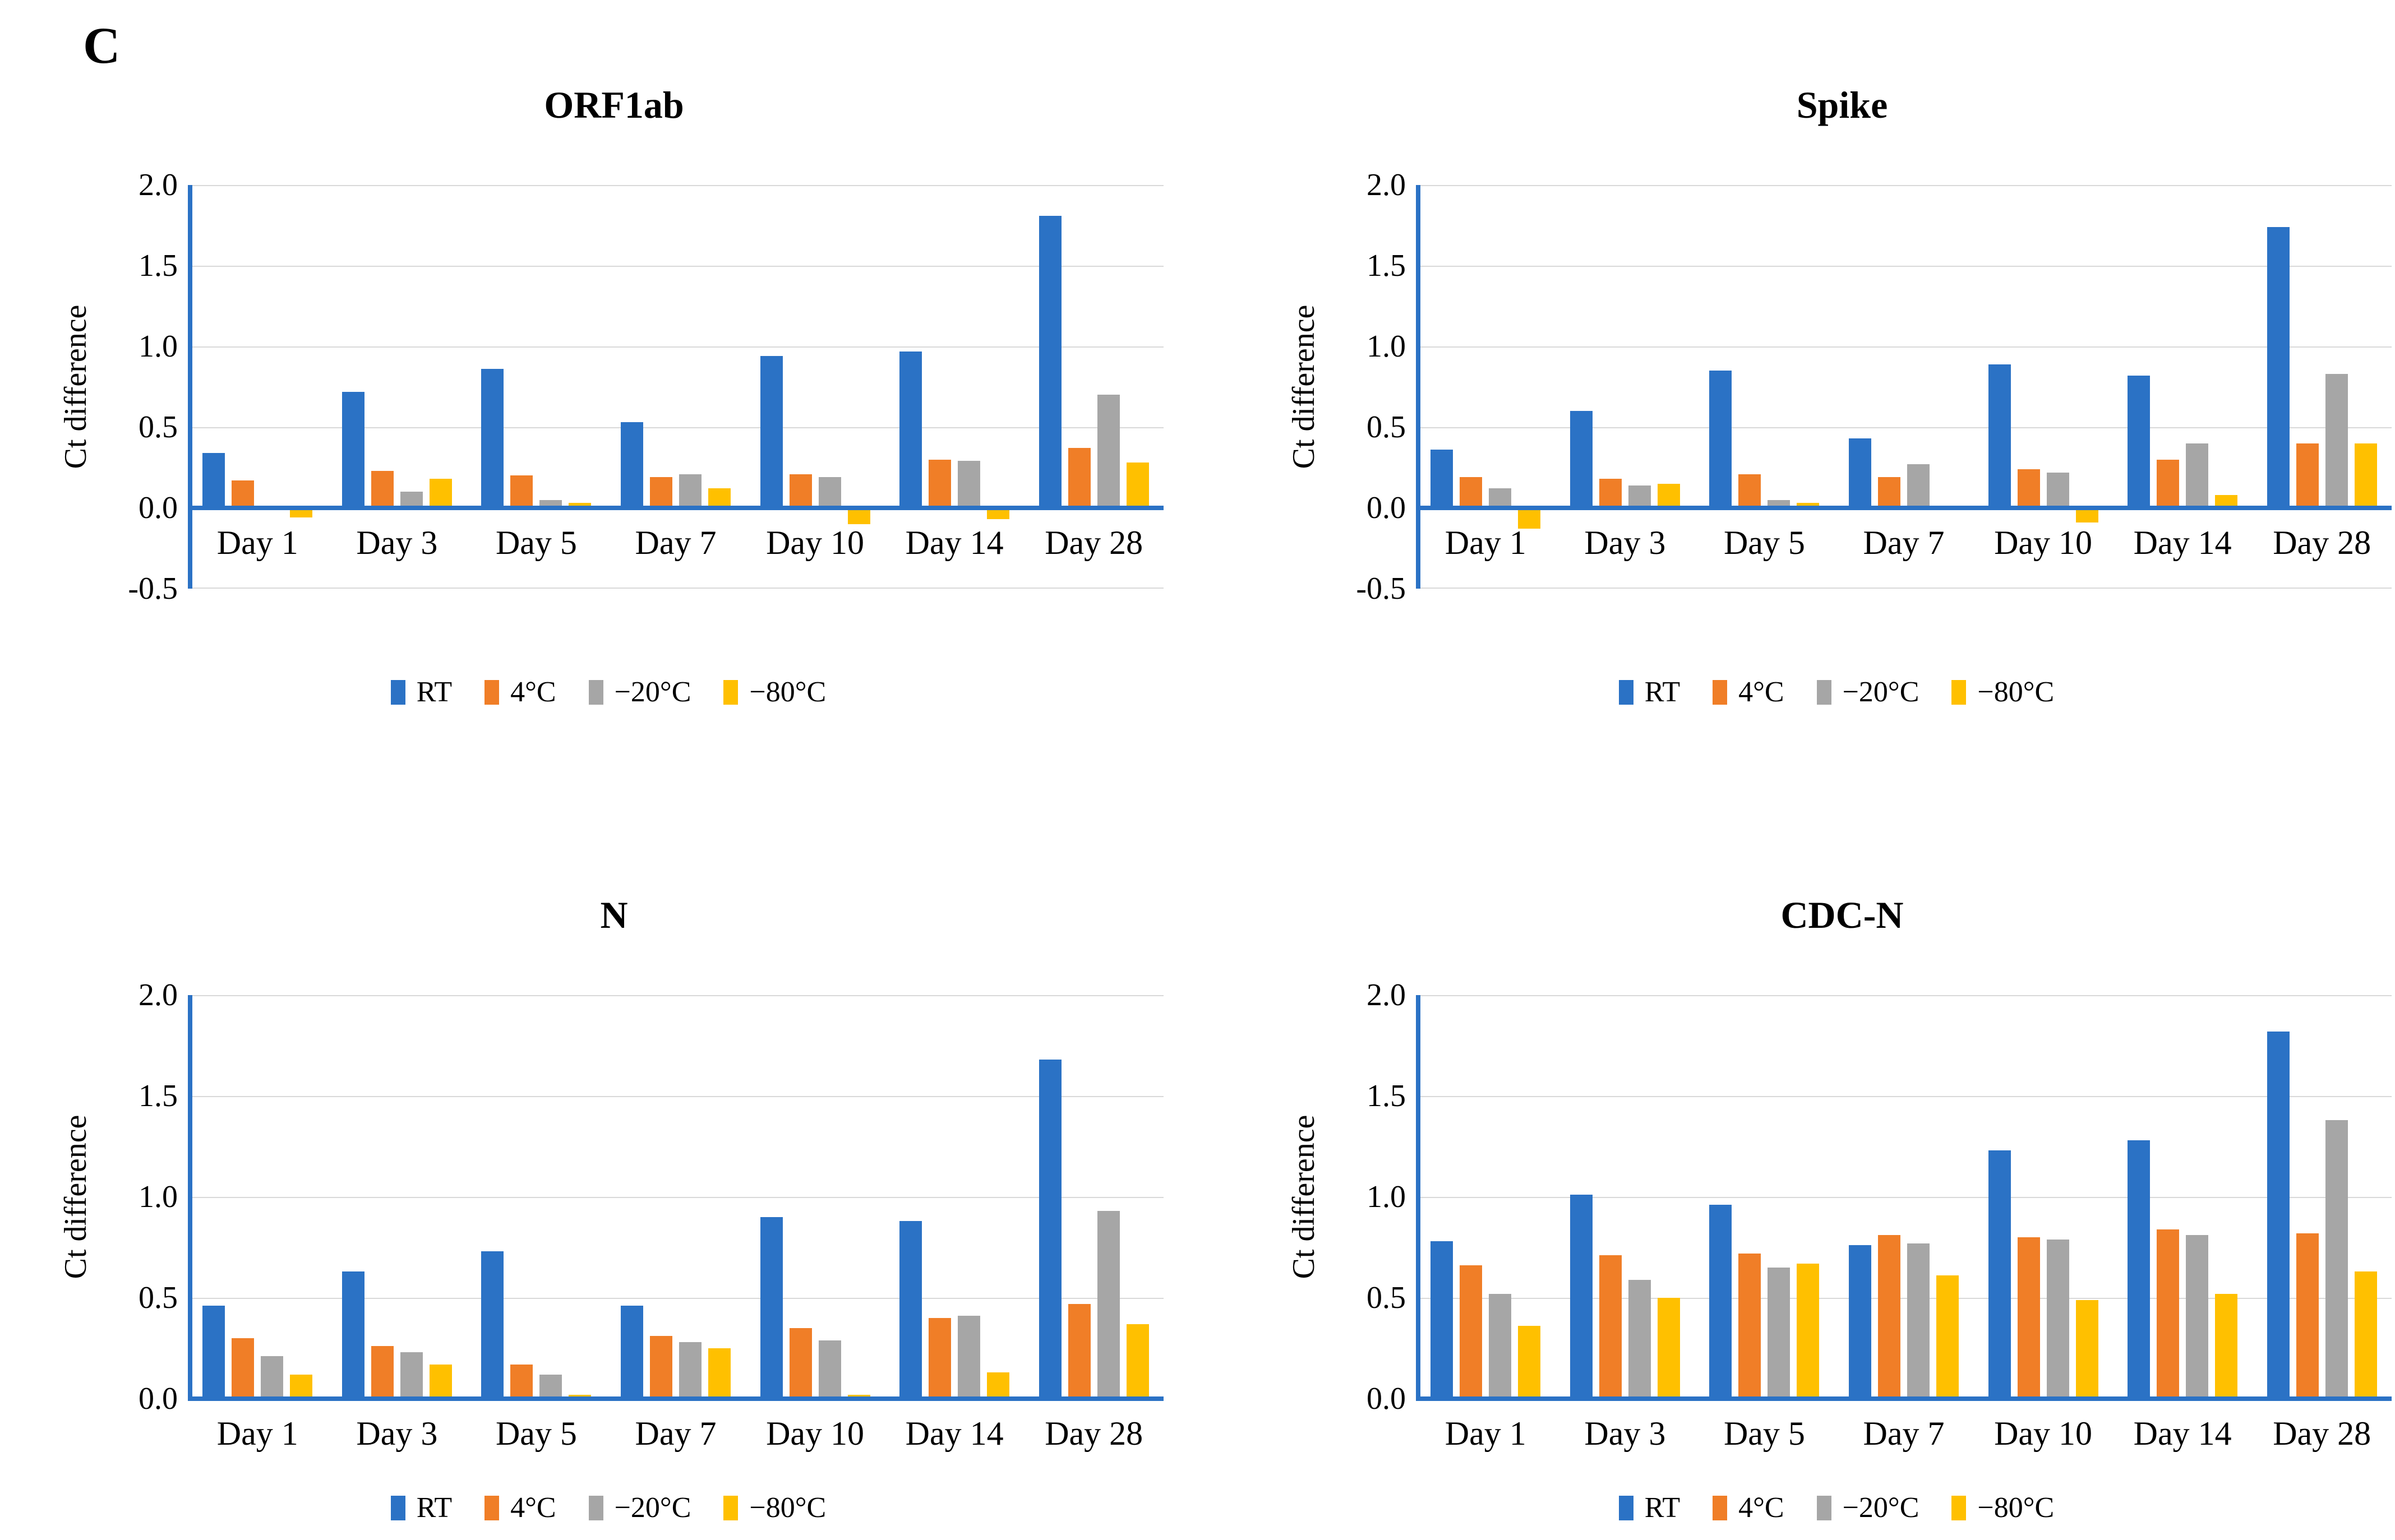 The image size is (2395, 1540). Describe the element at coordinates (1904, 387) in the screenshot. I see `plot-area: Day 1 Day 3 Day 5 Day 7 Day 10 Day 14 Day 28` at that location.